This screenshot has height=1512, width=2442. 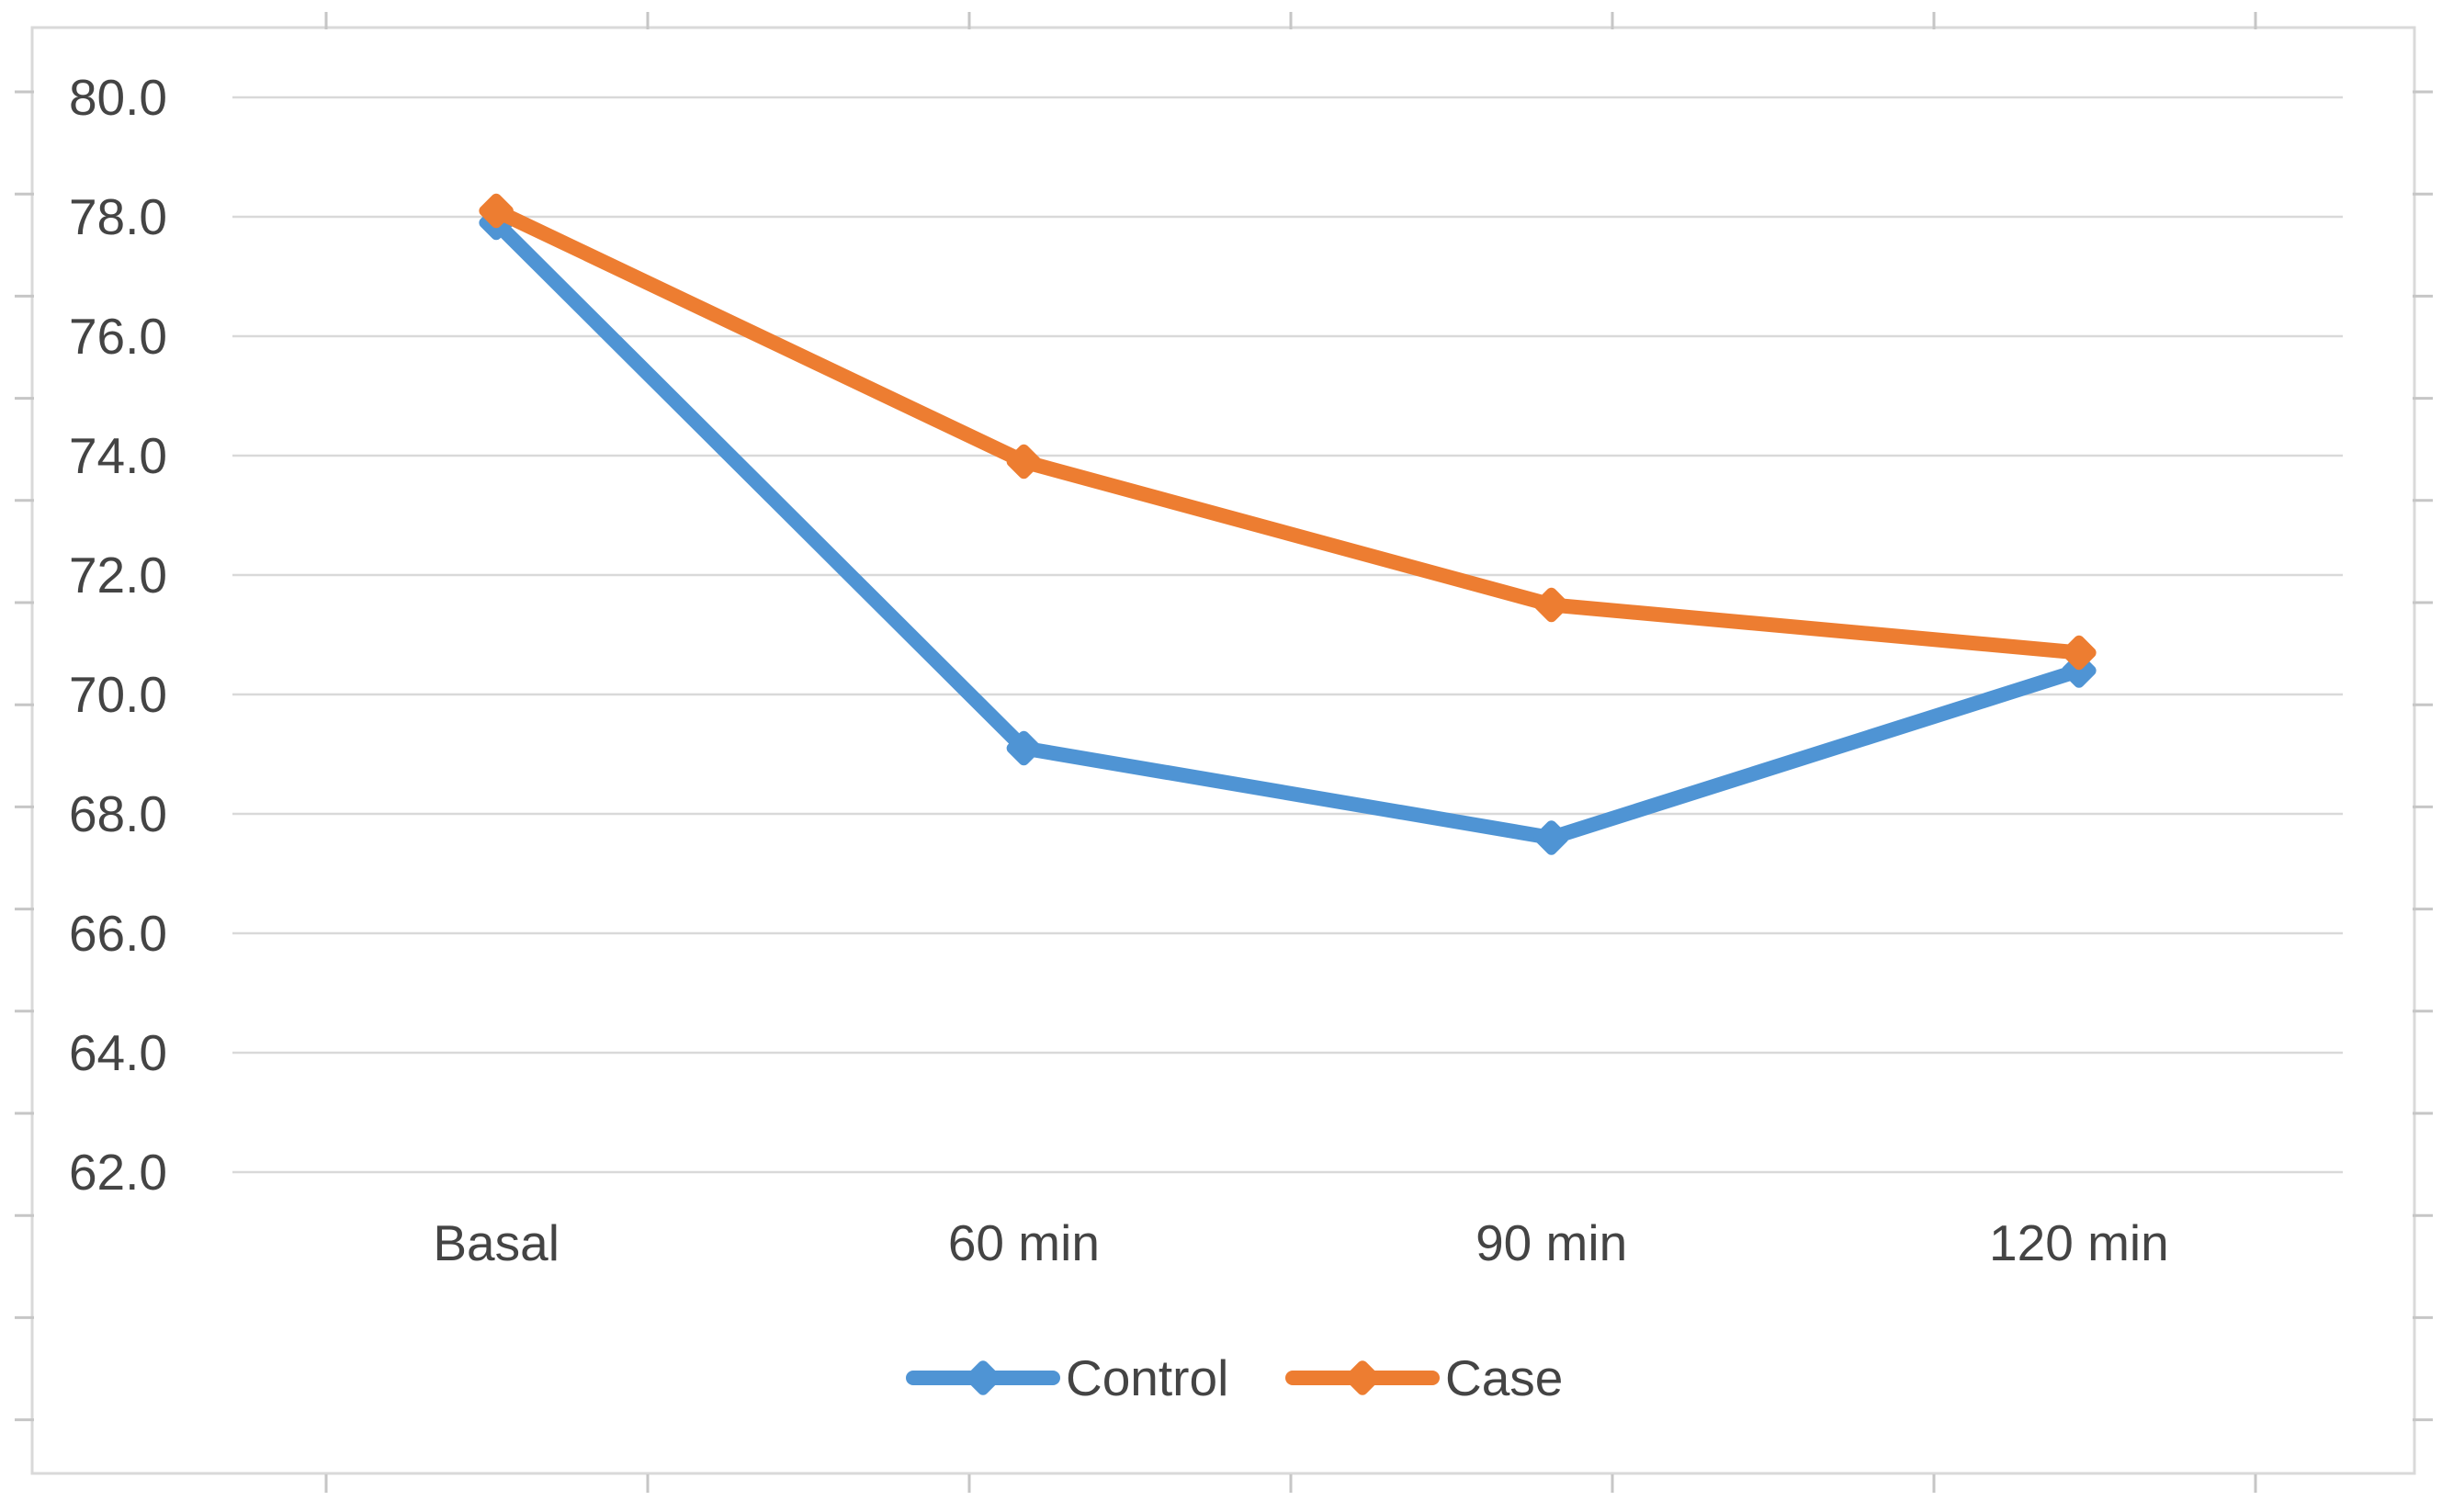 I want to click on y-axis-tick-label: 64.0, so click(x=118, y=1052).